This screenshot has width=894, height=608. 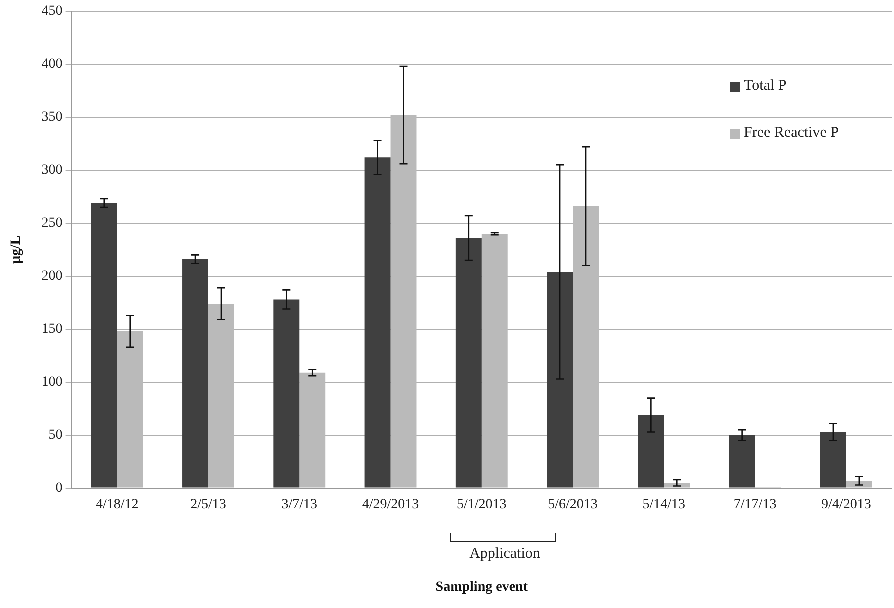 I want to click on y-tick-label: 450, so click(x=52, y=12).